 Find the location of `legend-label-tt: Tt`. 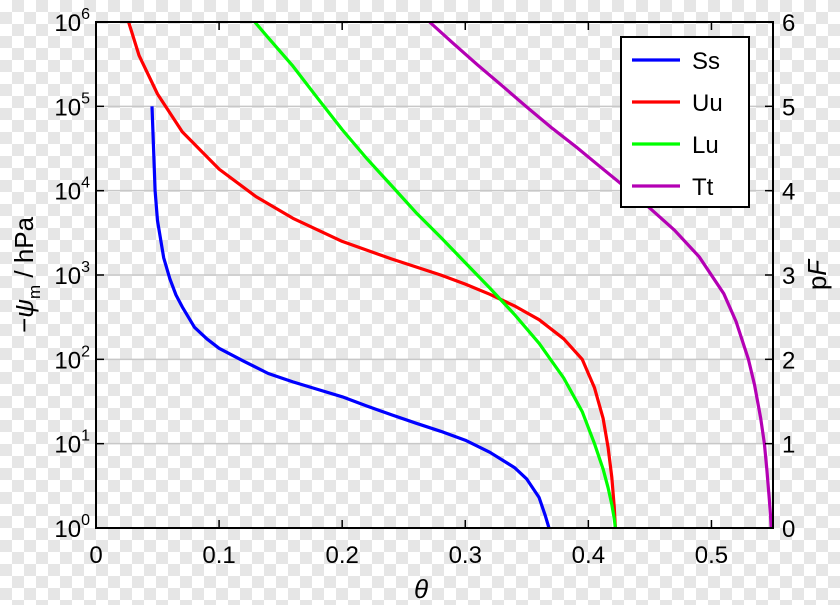

legend-label-tt: Tt is located at coordinates (703, 187).